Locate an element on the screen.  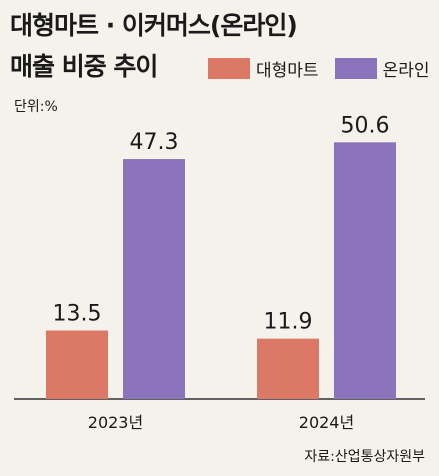
data-label-online-1: 47.3 is located at coordinates (154, 142).